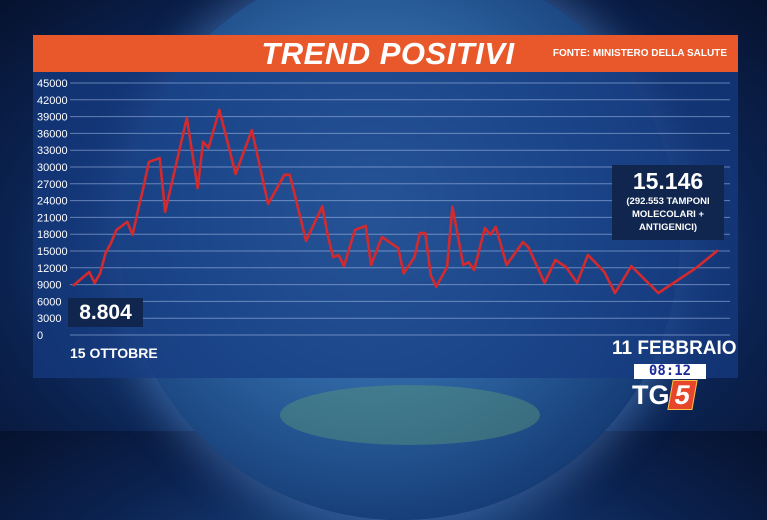 This screenshot has height=520, width=767. I want to click on y-tick-label: 18000, so click(52, 235).